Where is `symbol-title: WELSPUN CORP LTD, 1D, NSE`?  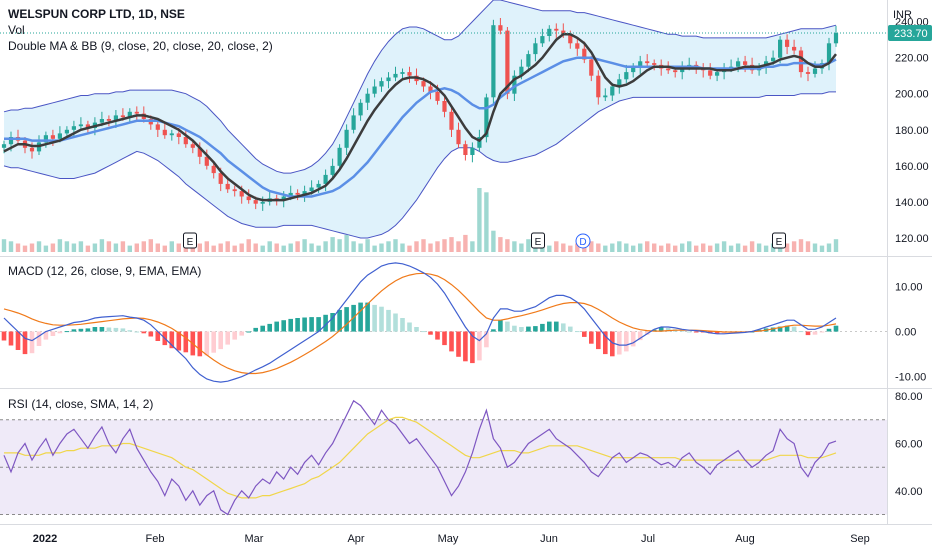
symbol-title: WELSPUN CORP LTD, 1D, NSE is located at coordinates (96, 14).